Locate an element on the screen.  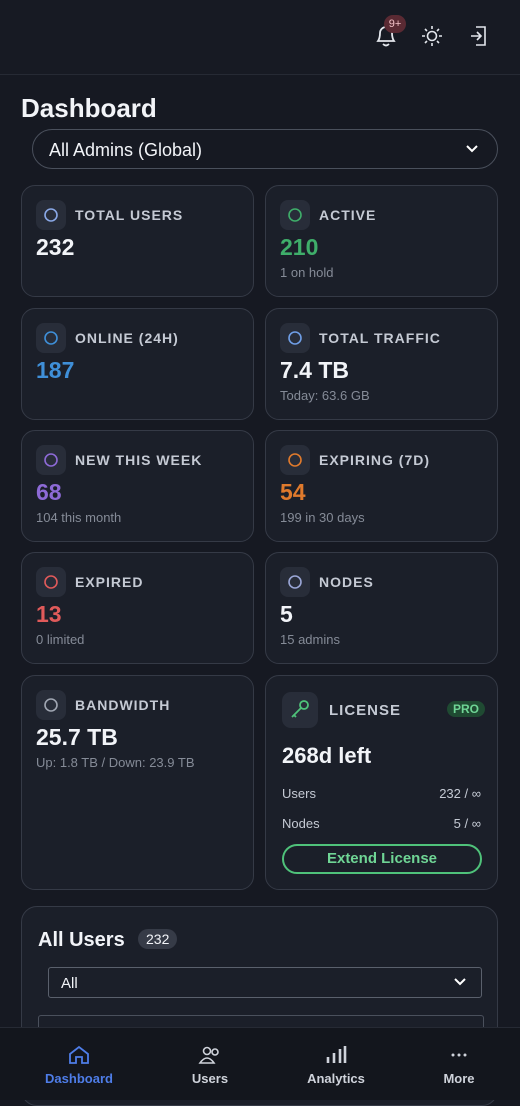
top-bar: 9+ is located at coordinates (260, 37).